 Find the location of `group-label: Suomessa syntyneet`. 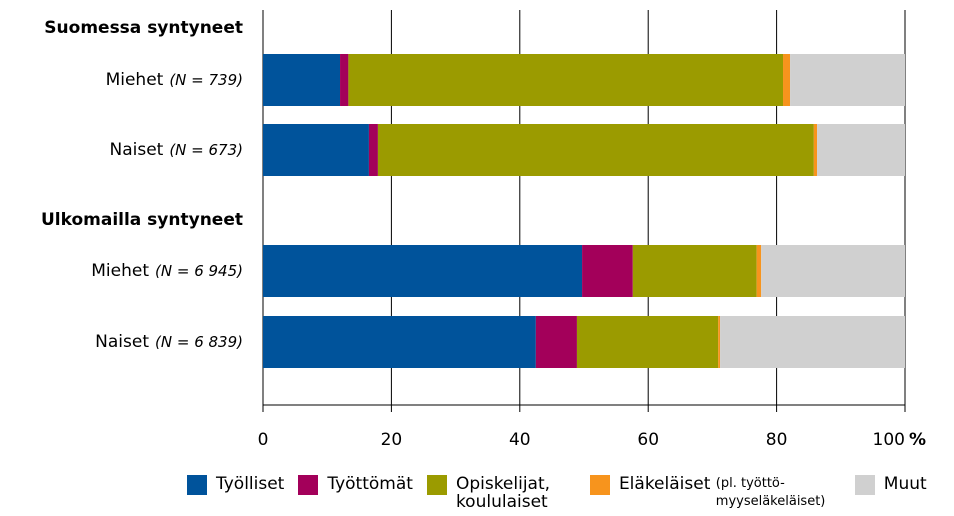

group-label: Suomessa syntyneet is located at coordinates (143, 28).